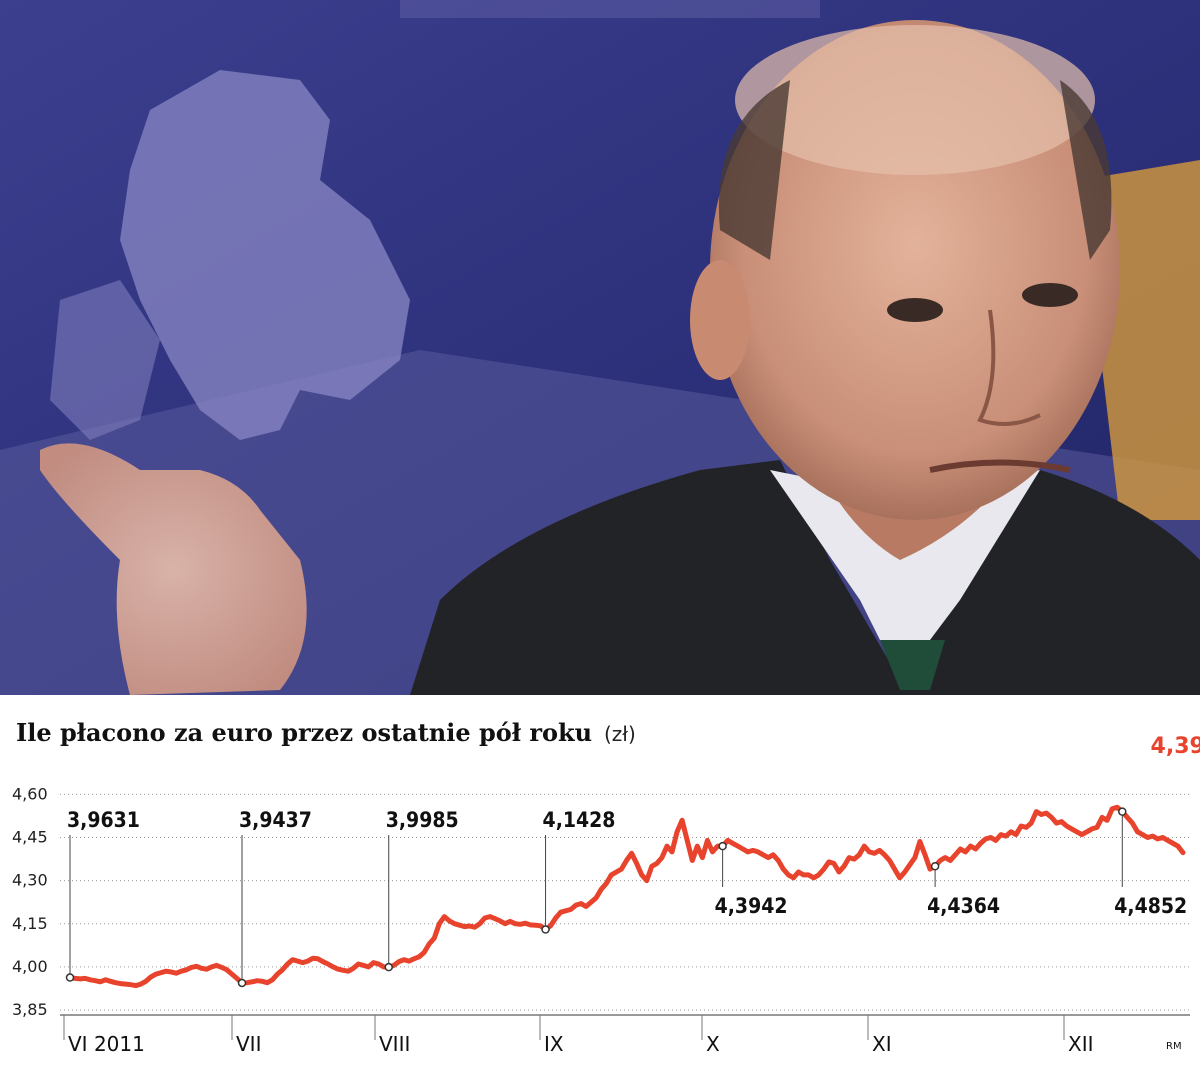  Describe the element at coordinates (30, 880) in the screenshot. I see `y-tick-label: 4,30` at that location.